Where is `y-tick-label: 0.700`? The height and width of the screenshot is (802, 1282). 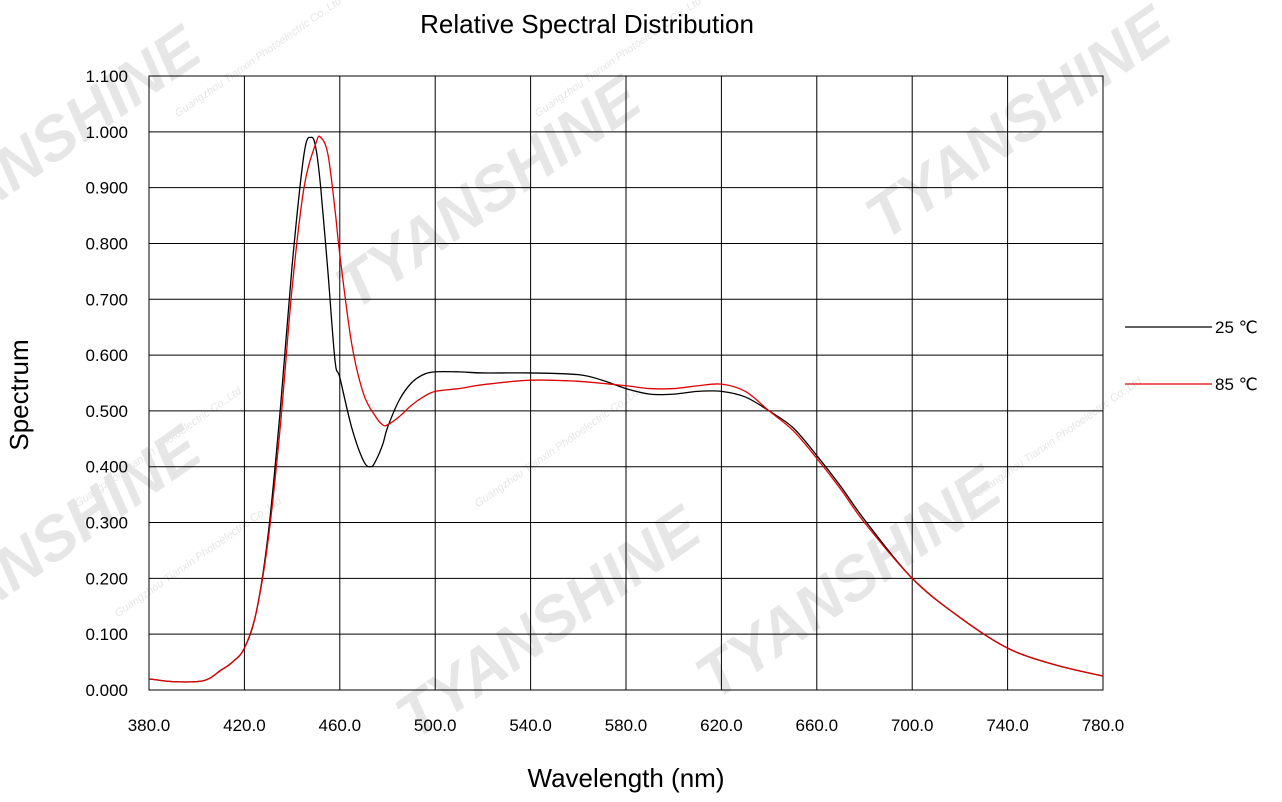
y-tick-label: 0.700 is located at coordinates (106, 299).